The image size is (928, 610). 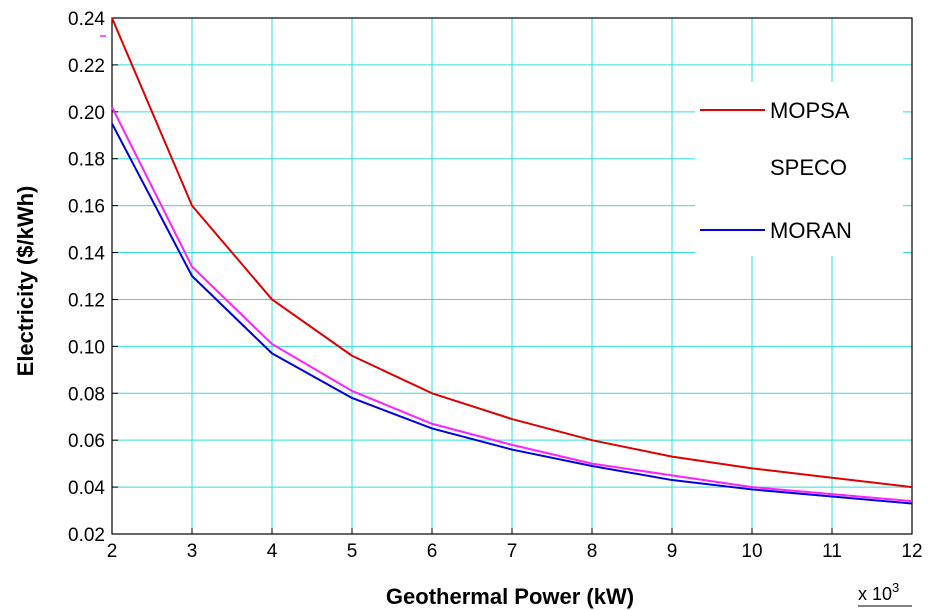 What do you see at coordinates (112, 551) in the screenshot?
I see `x-tick-label: 2` at bounding box center [112, 551].